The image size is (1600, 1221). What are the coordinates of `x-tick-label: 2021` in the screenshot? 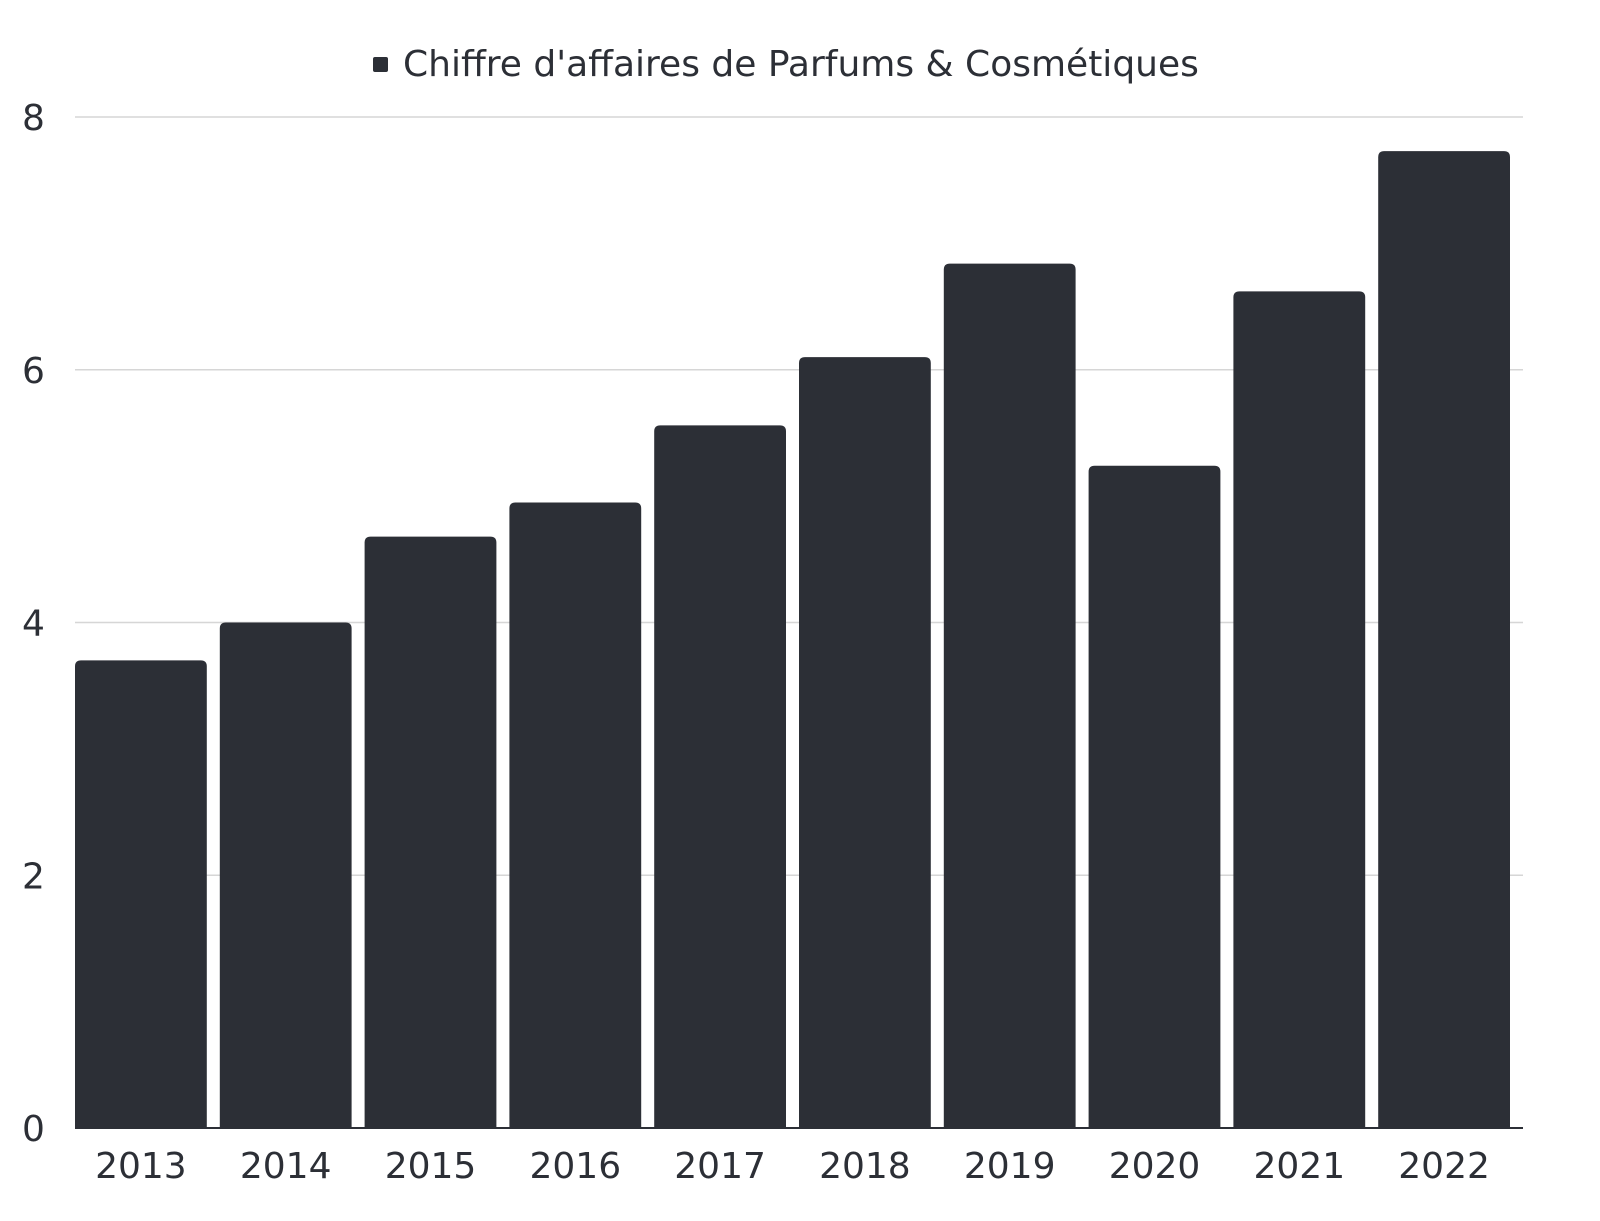 It's located at (1299, 1166).